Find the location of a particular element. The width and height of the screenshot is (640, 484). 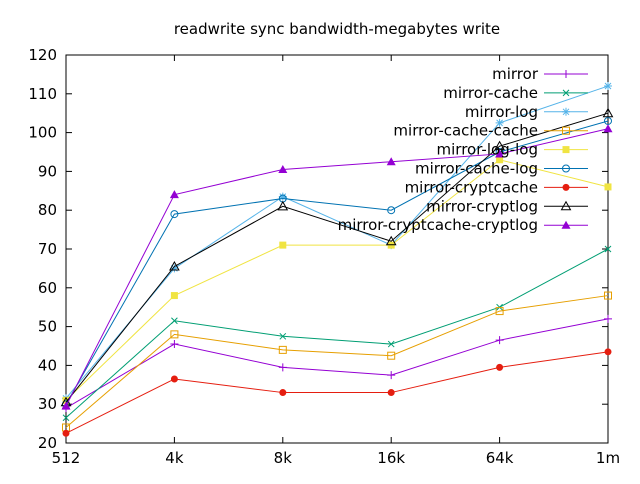

legend-marker-mirror is located at coordinates (566, 74).